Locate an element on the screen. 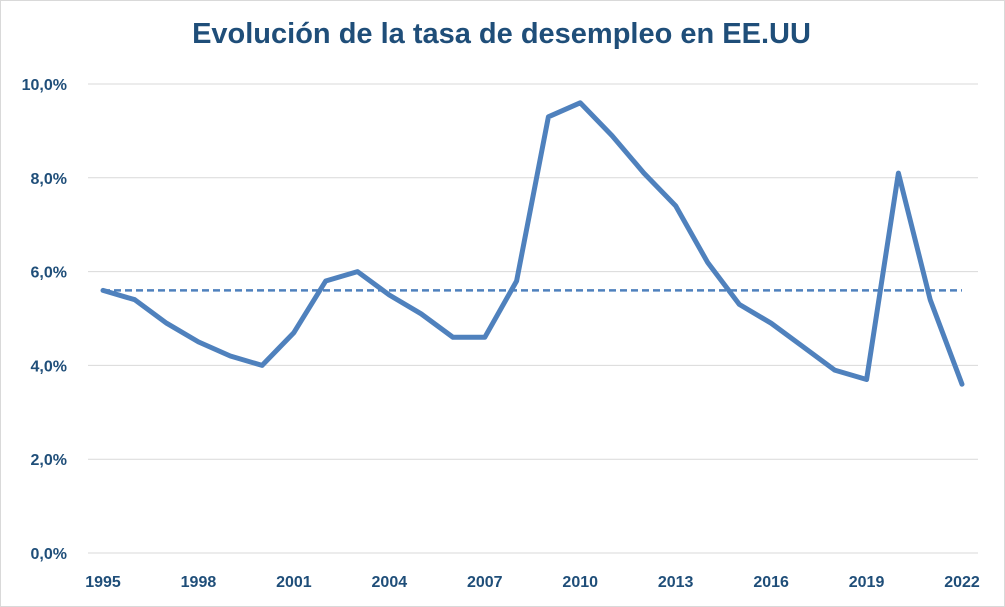 The width and height of the screenshot is (1005, 607). x-tick-label: 2007 is located at coordinates (485, 582).